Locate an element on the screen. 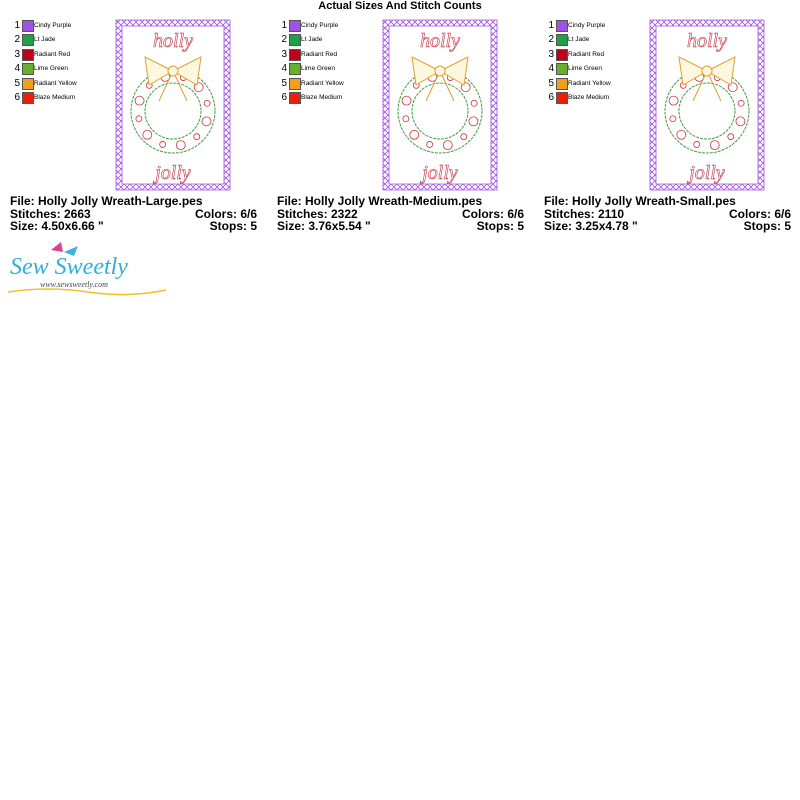  size: Size: 3.76x5.54 " is located at coordinates (324, 226).